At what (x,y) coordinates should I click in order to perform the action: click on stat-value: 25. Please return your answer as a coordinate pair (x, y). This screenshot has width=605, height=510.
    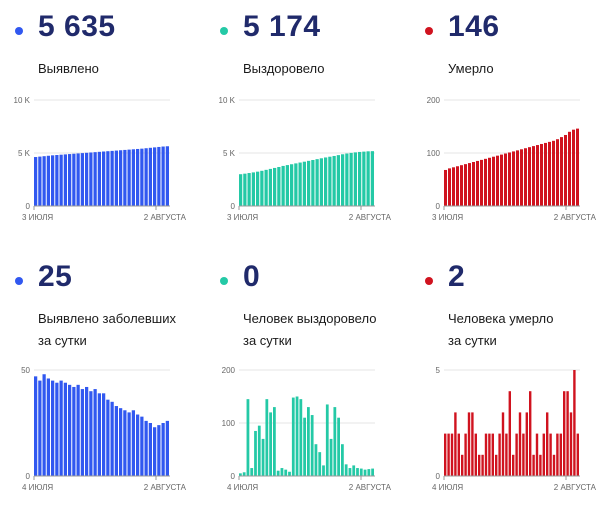
    Looking at the image, I should click on (55, 276).